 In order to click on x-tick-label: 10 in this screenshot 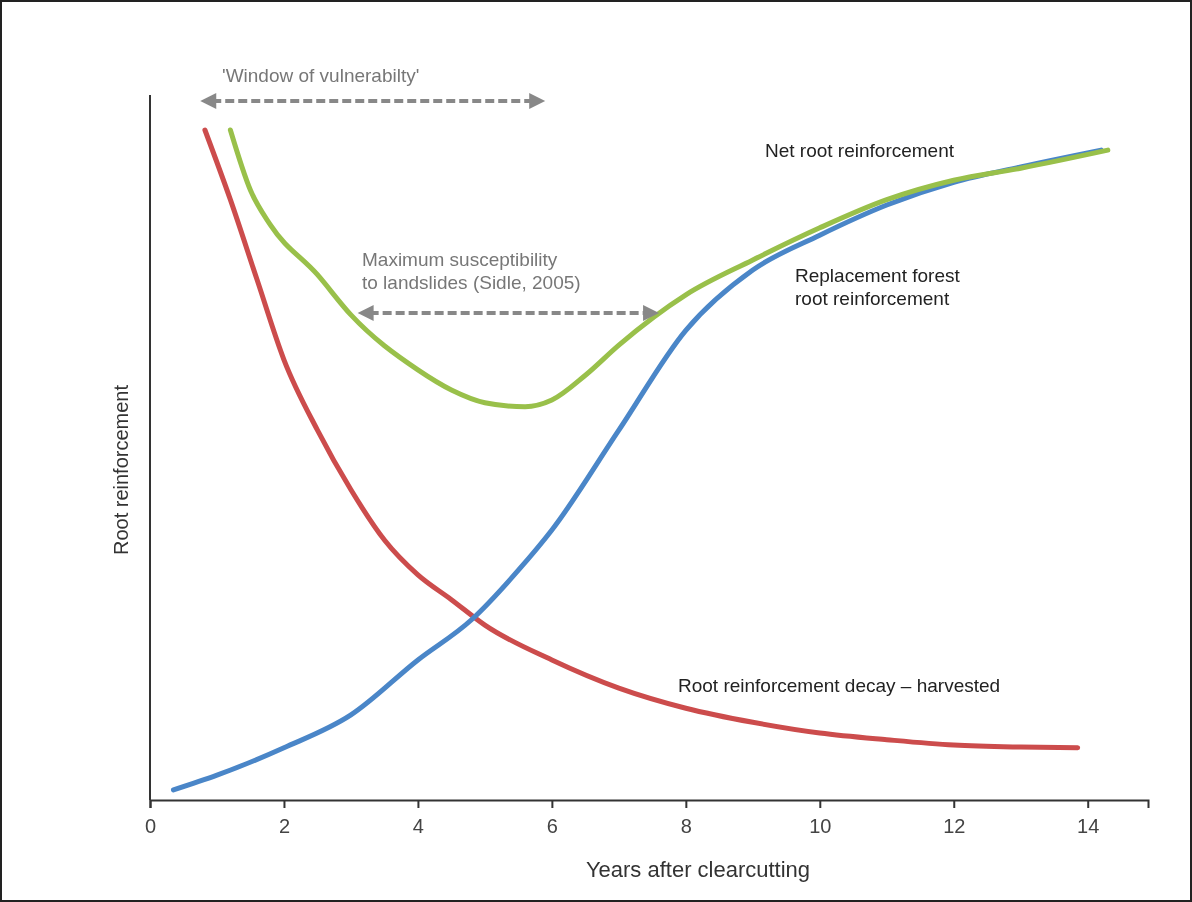, I will do `click(820, 826)`.